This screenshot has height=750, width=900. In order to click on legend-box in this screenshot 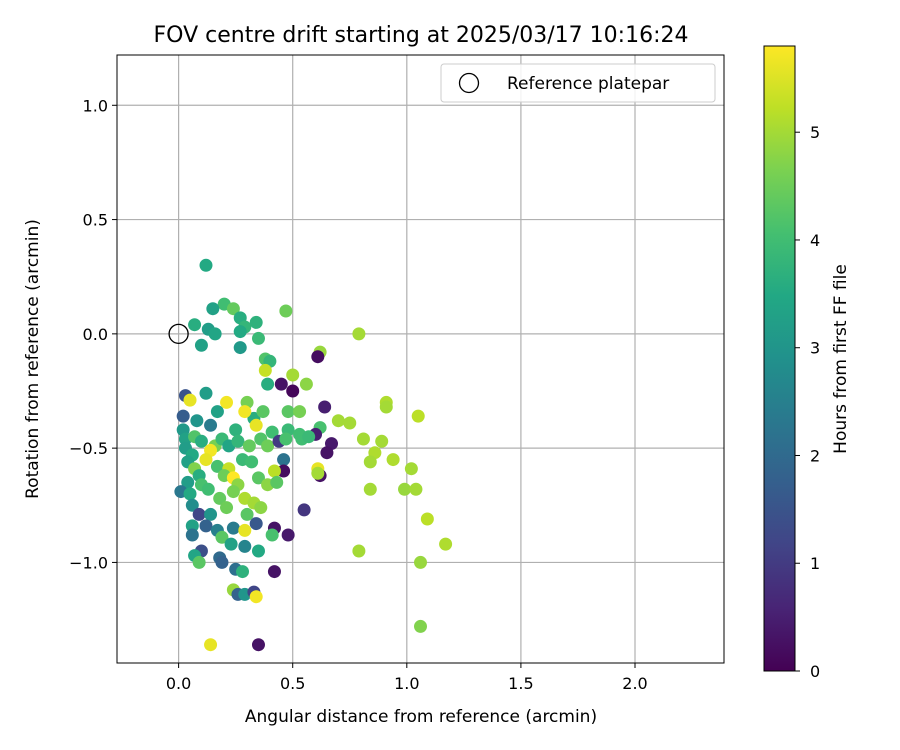, I will do `click(578, 83)`.